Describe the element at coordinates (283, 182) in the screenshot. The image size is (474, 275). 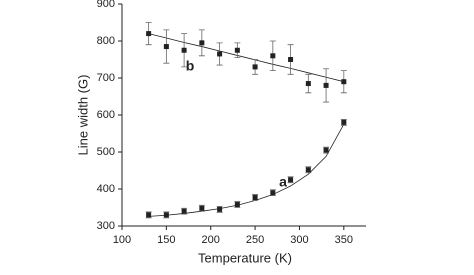
I see `annotation: a` at that location.